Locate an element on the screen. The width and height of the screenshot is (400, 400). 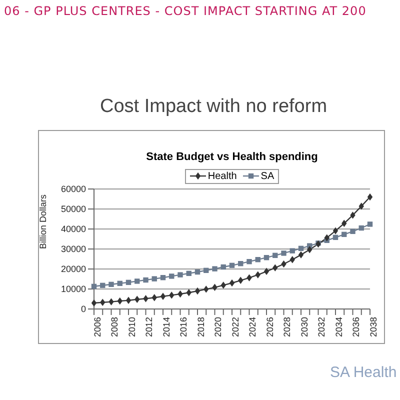
x-tick-label: 2022 is located at coordinates (235, 327).